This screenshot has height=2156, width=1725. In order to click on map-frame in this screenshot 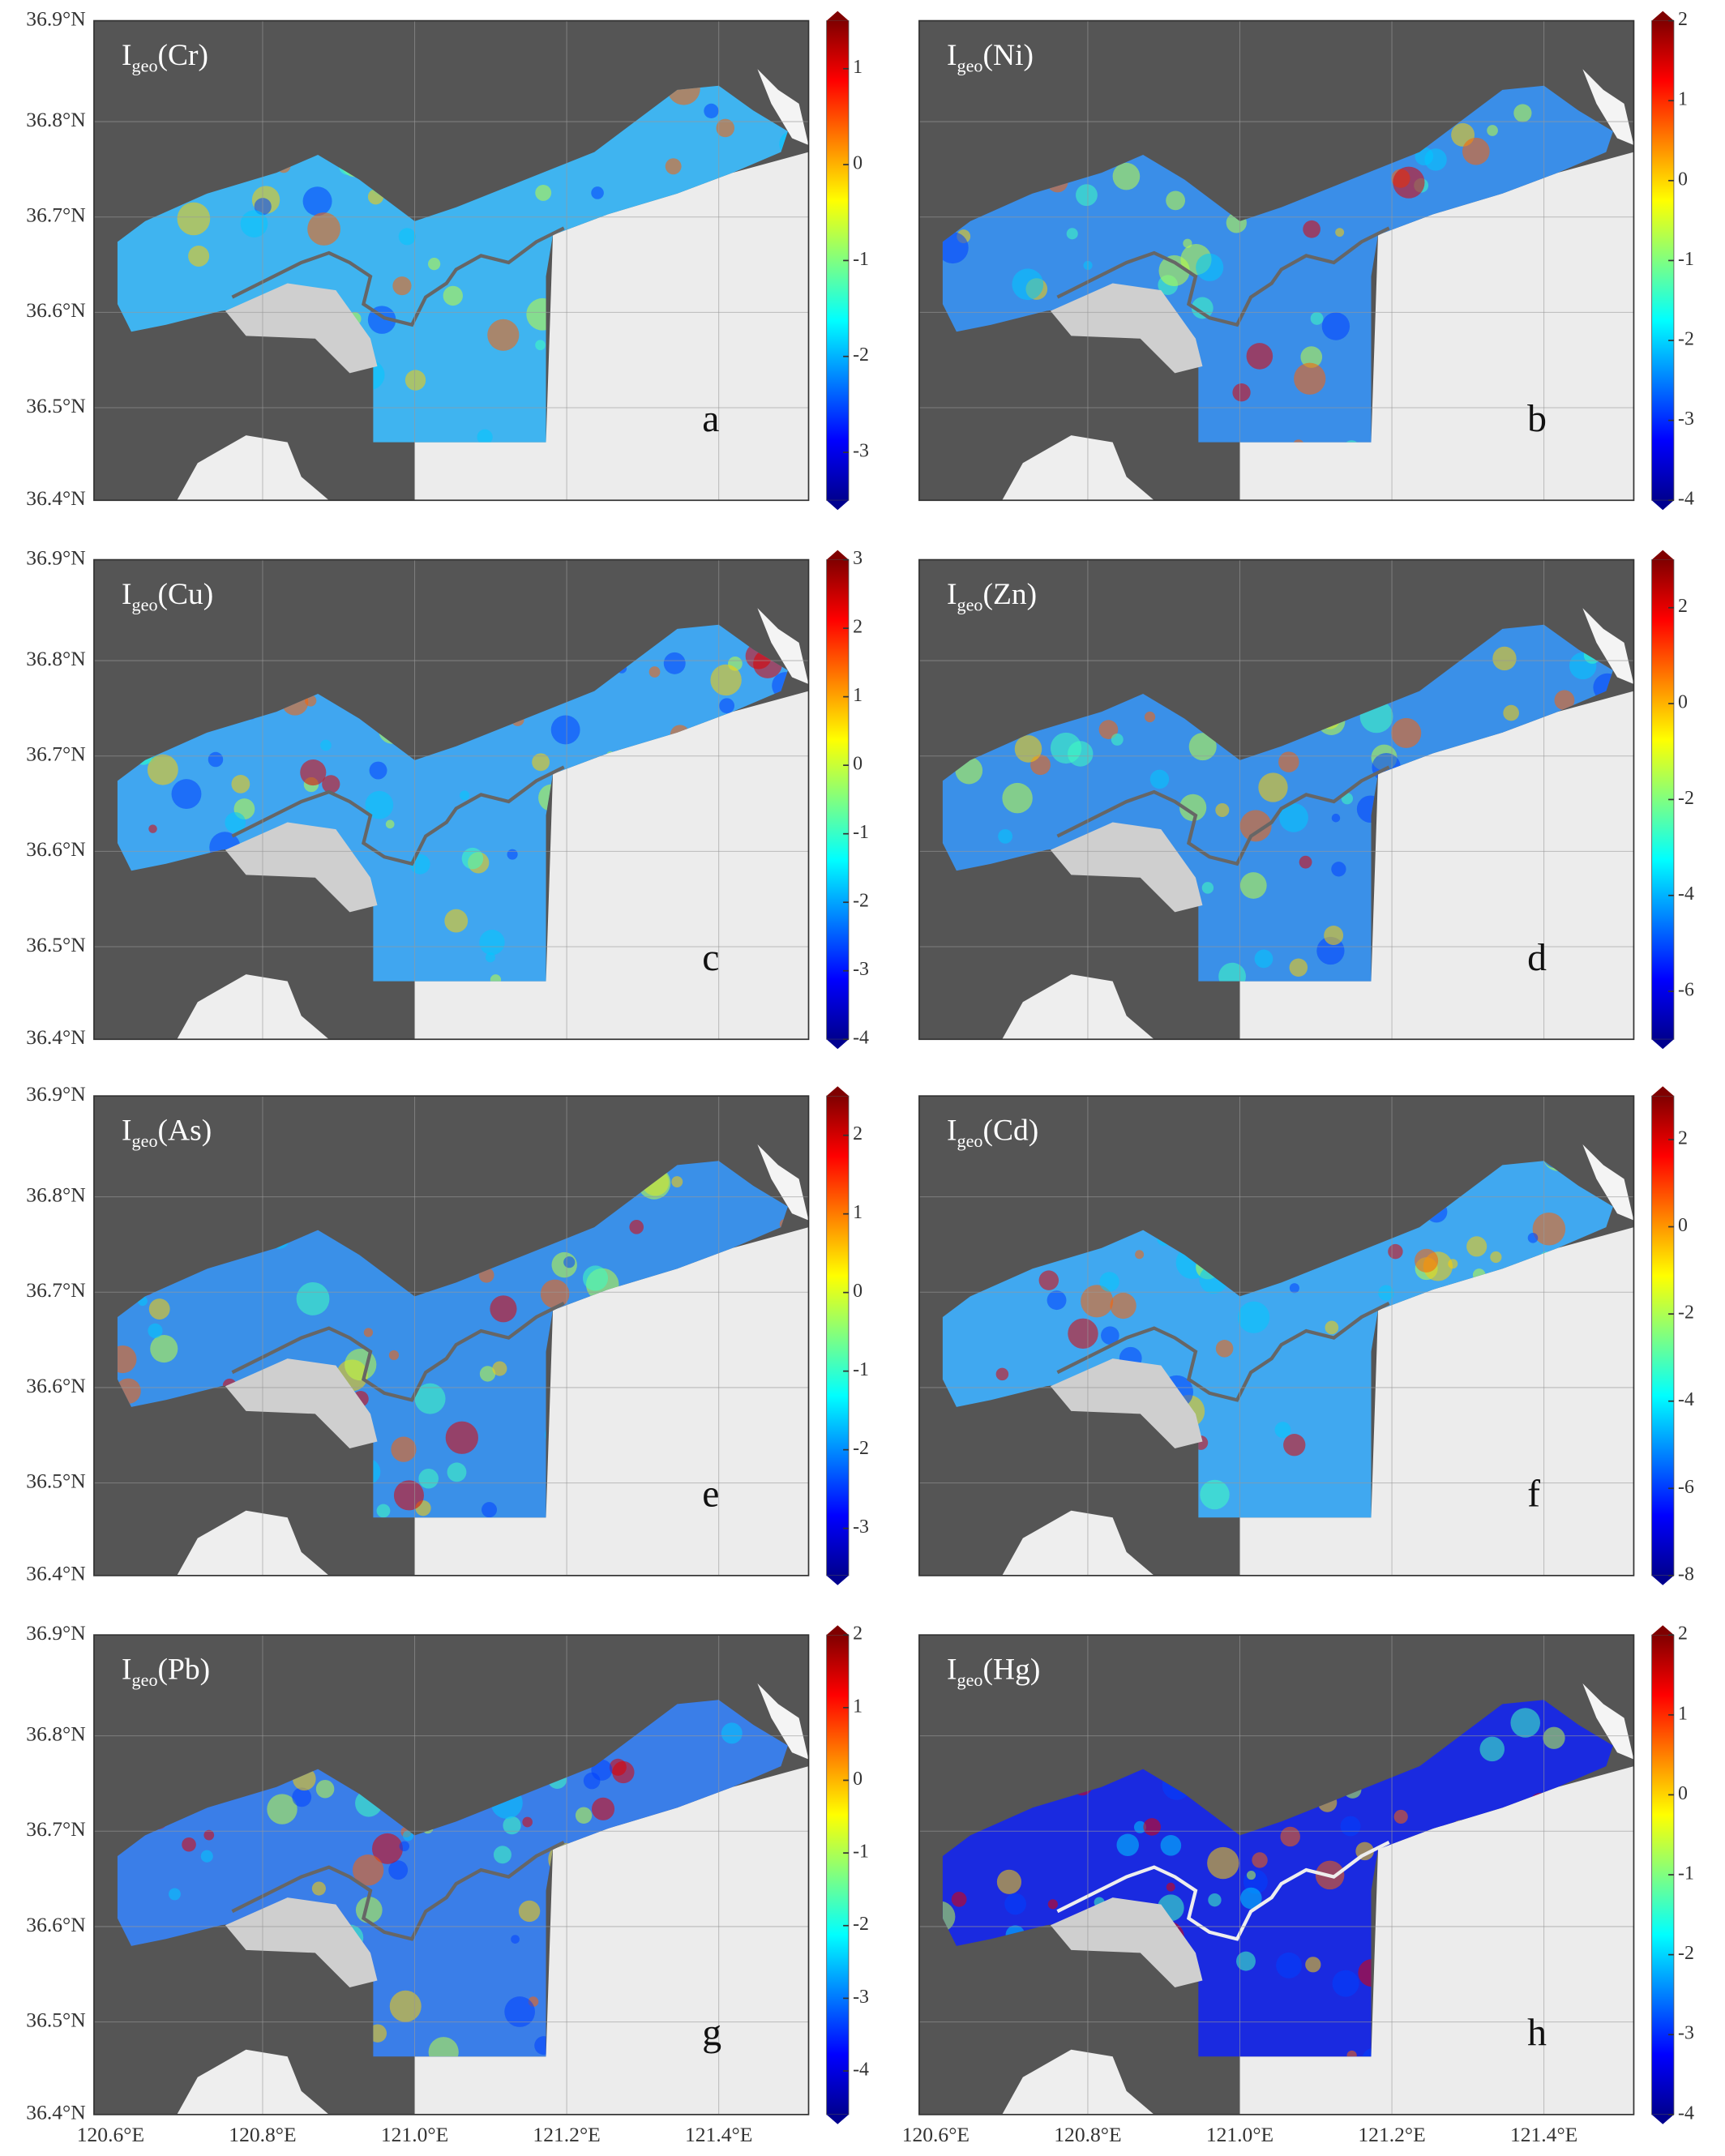, I will do `click(1276, 1335)`.